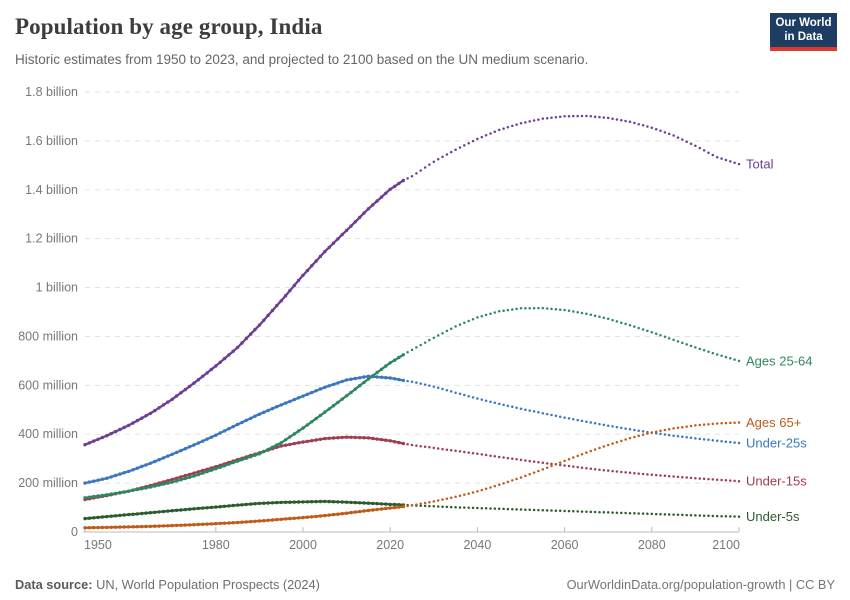 The width and height of the screenshot is (850, 600). What do you see at coordinates (652, 545) in the screenshot?
I see `x-axis-tick-label: 2080` at bounding box center [652, 545].